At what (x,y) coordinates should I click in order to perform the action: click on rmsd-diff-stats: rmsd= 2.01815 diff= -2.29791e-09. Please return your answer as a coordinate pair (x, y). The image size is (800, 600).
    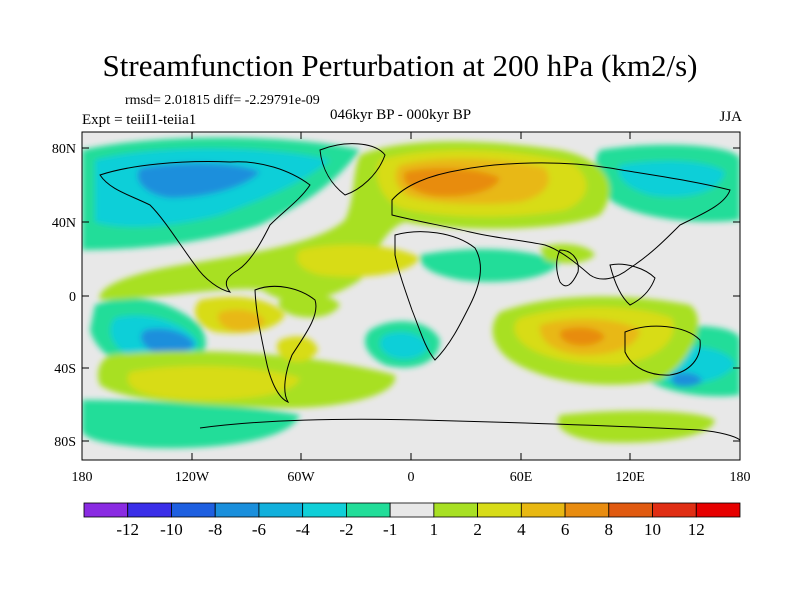
    Looking at the image, I should click on (222, 100).